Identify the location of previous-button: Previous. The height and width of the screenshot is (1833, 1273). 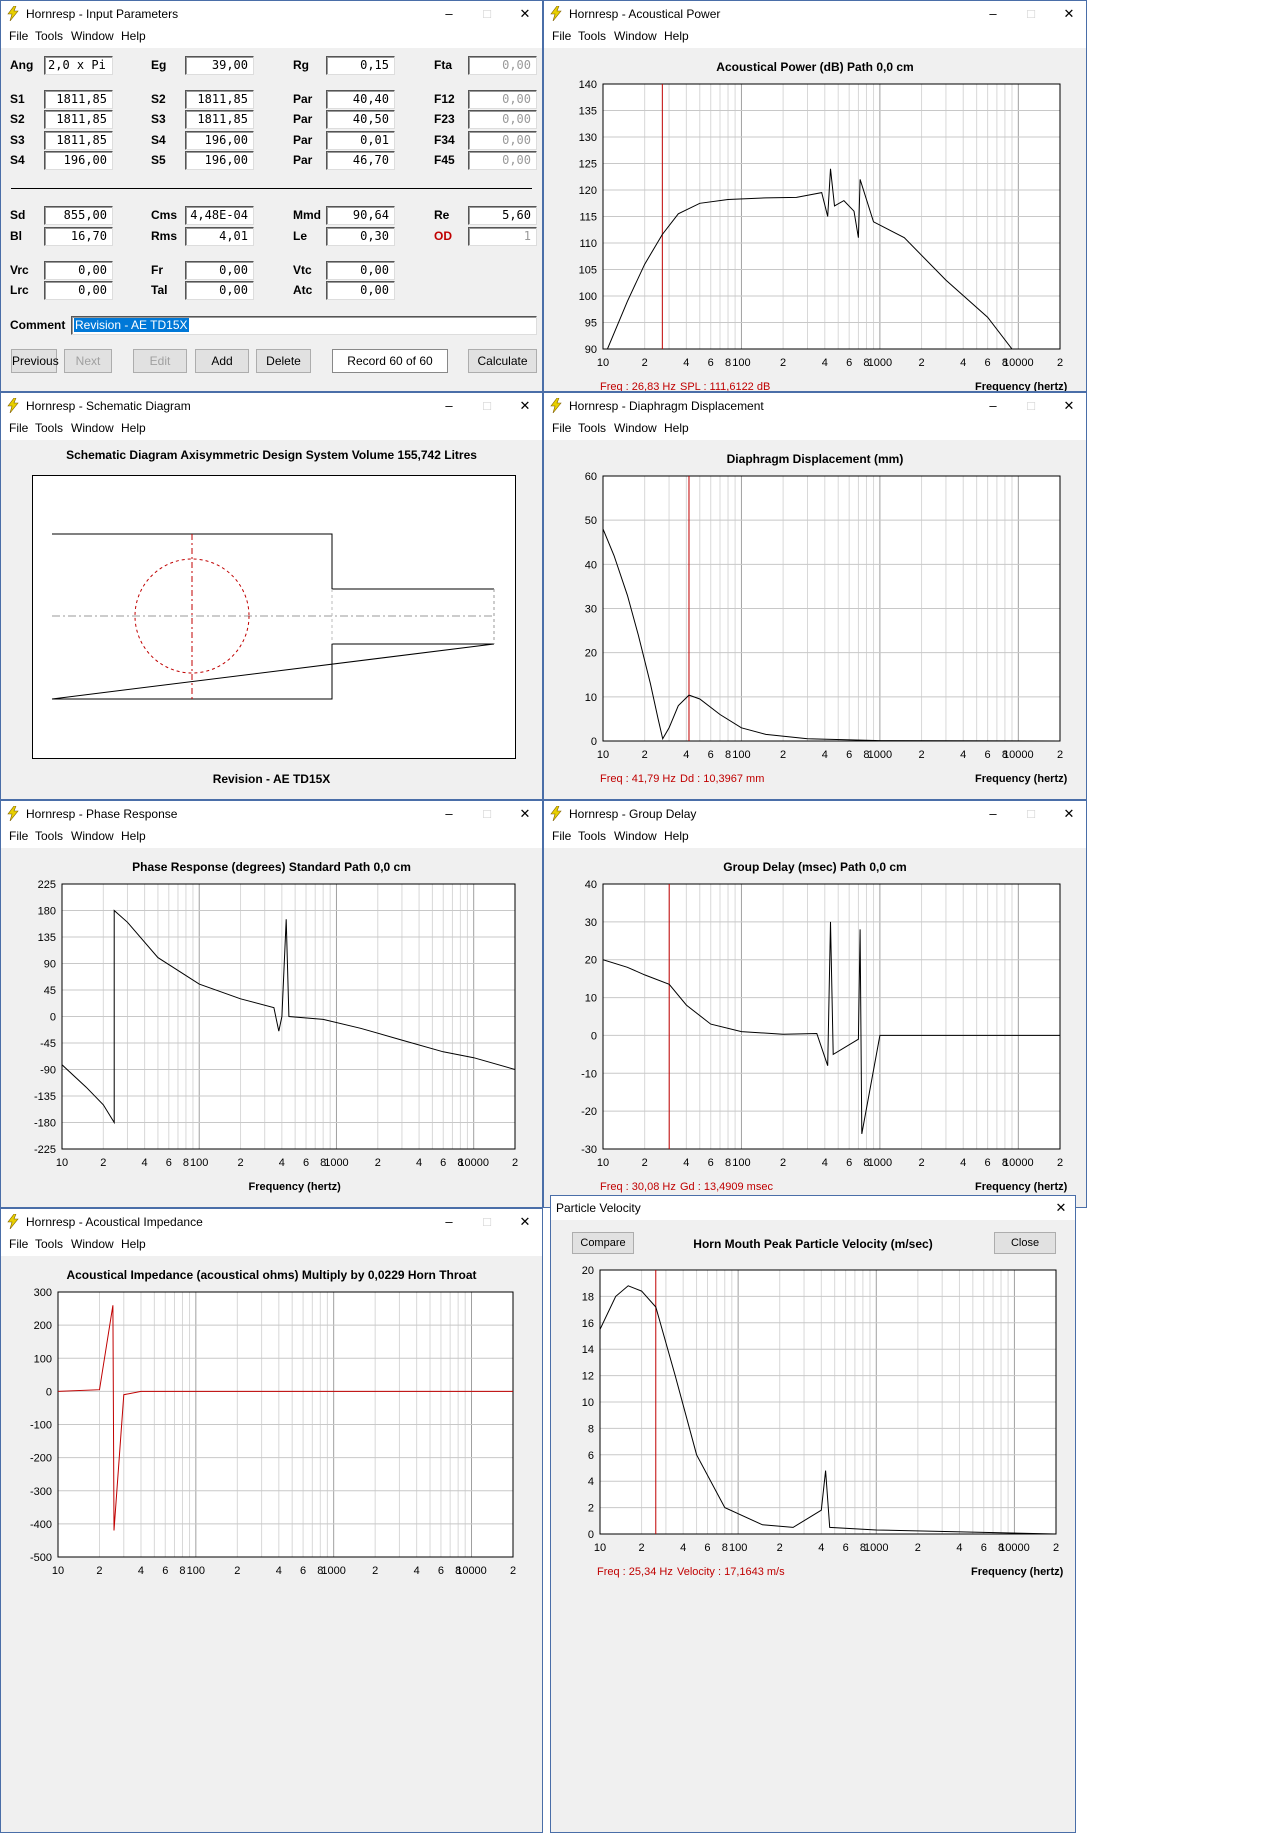
(35, 361).